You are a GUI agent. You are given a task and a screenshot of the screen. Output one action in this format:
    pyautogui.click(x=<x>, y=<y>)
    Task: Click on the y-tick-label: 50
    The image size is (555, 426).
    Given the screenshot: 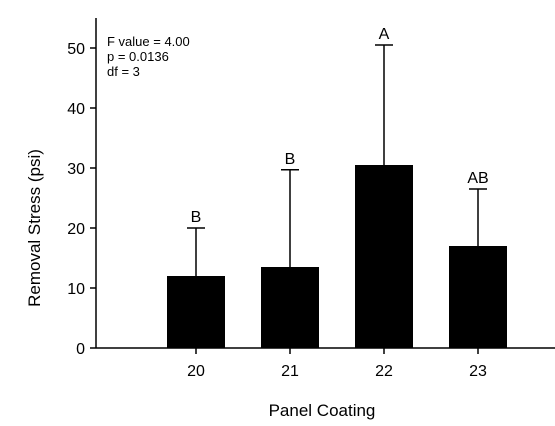 What is the action you would take?
    pyautogui.click(x=76, y=49)
    